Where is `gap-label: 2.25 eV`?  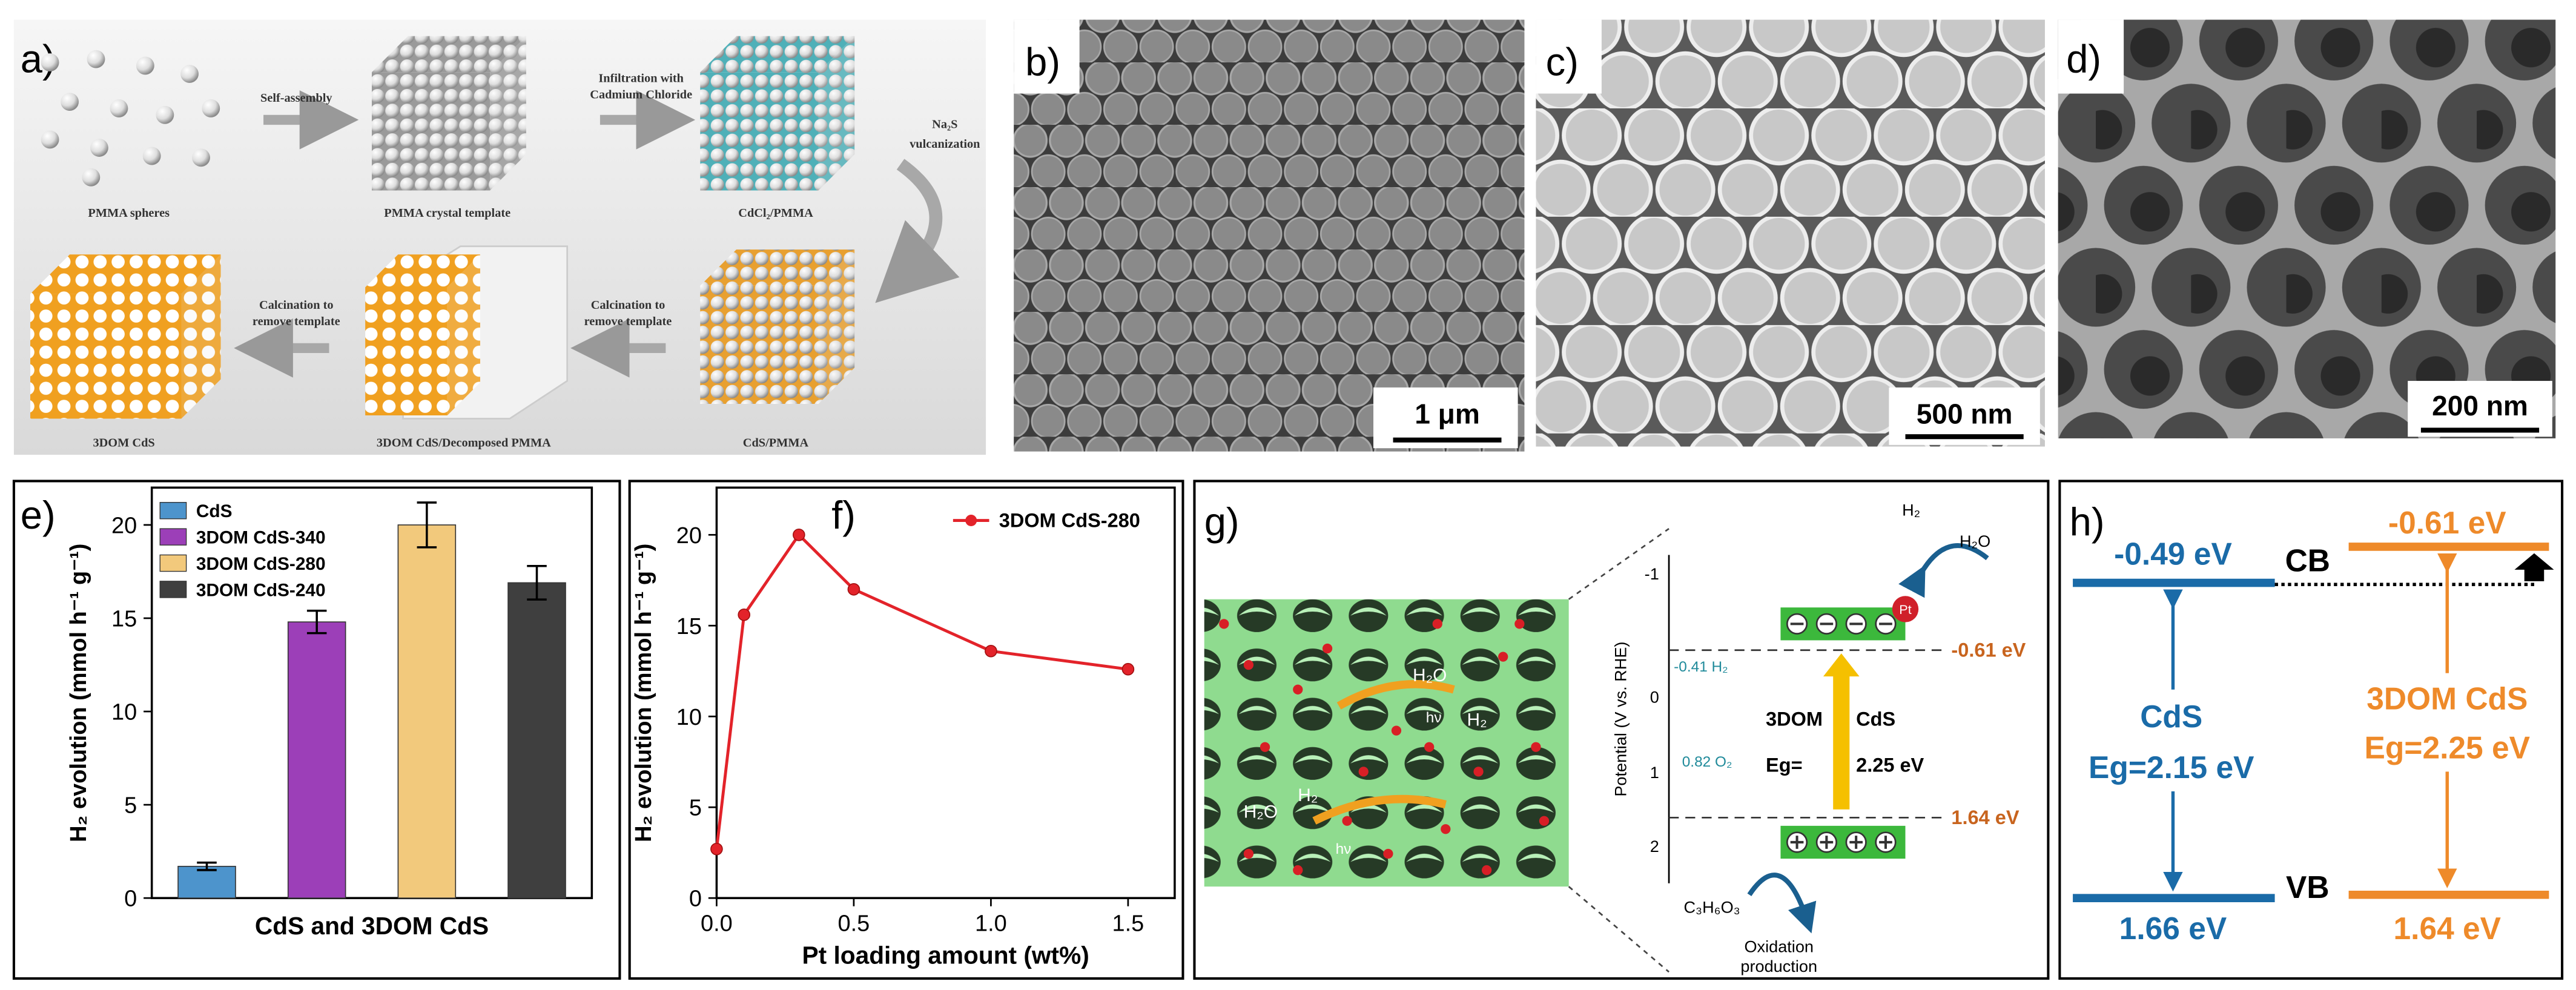
gap-label: 2.25 eV is located at coordinates (1890, 765).